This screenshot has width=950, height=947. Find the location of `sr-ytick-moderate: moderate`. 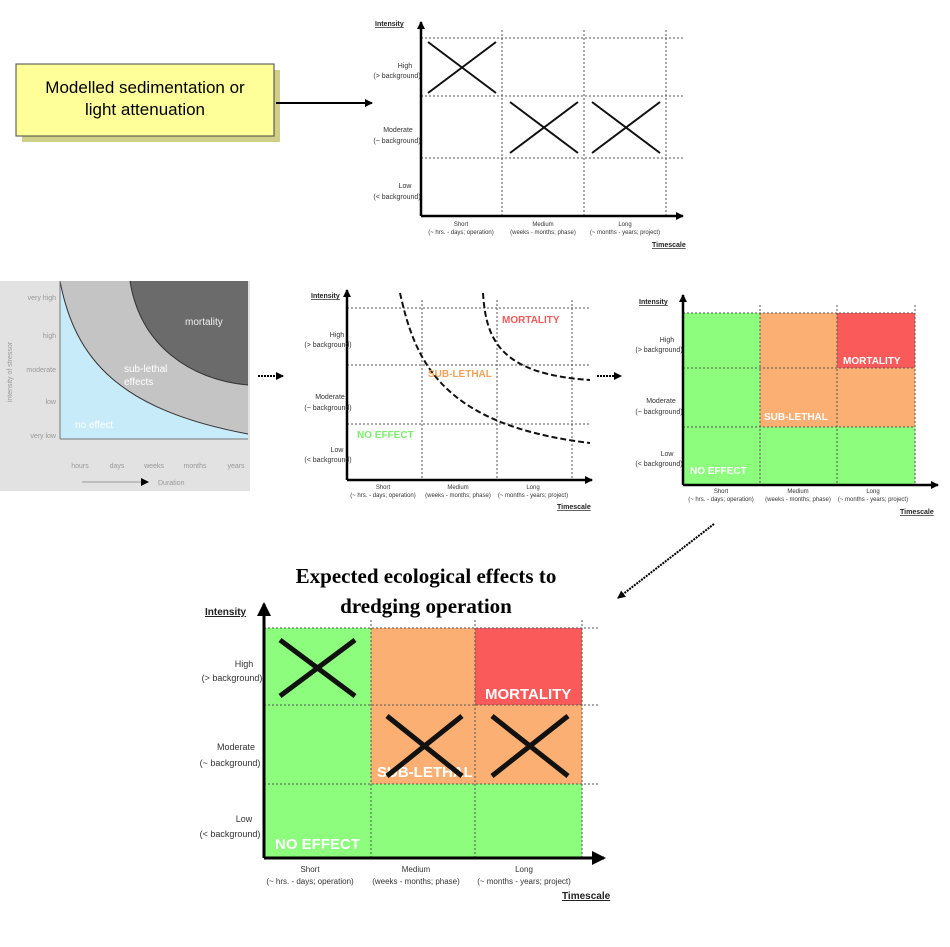

sr-ytick-moderate: moderate is located at coordinates (41, 370).